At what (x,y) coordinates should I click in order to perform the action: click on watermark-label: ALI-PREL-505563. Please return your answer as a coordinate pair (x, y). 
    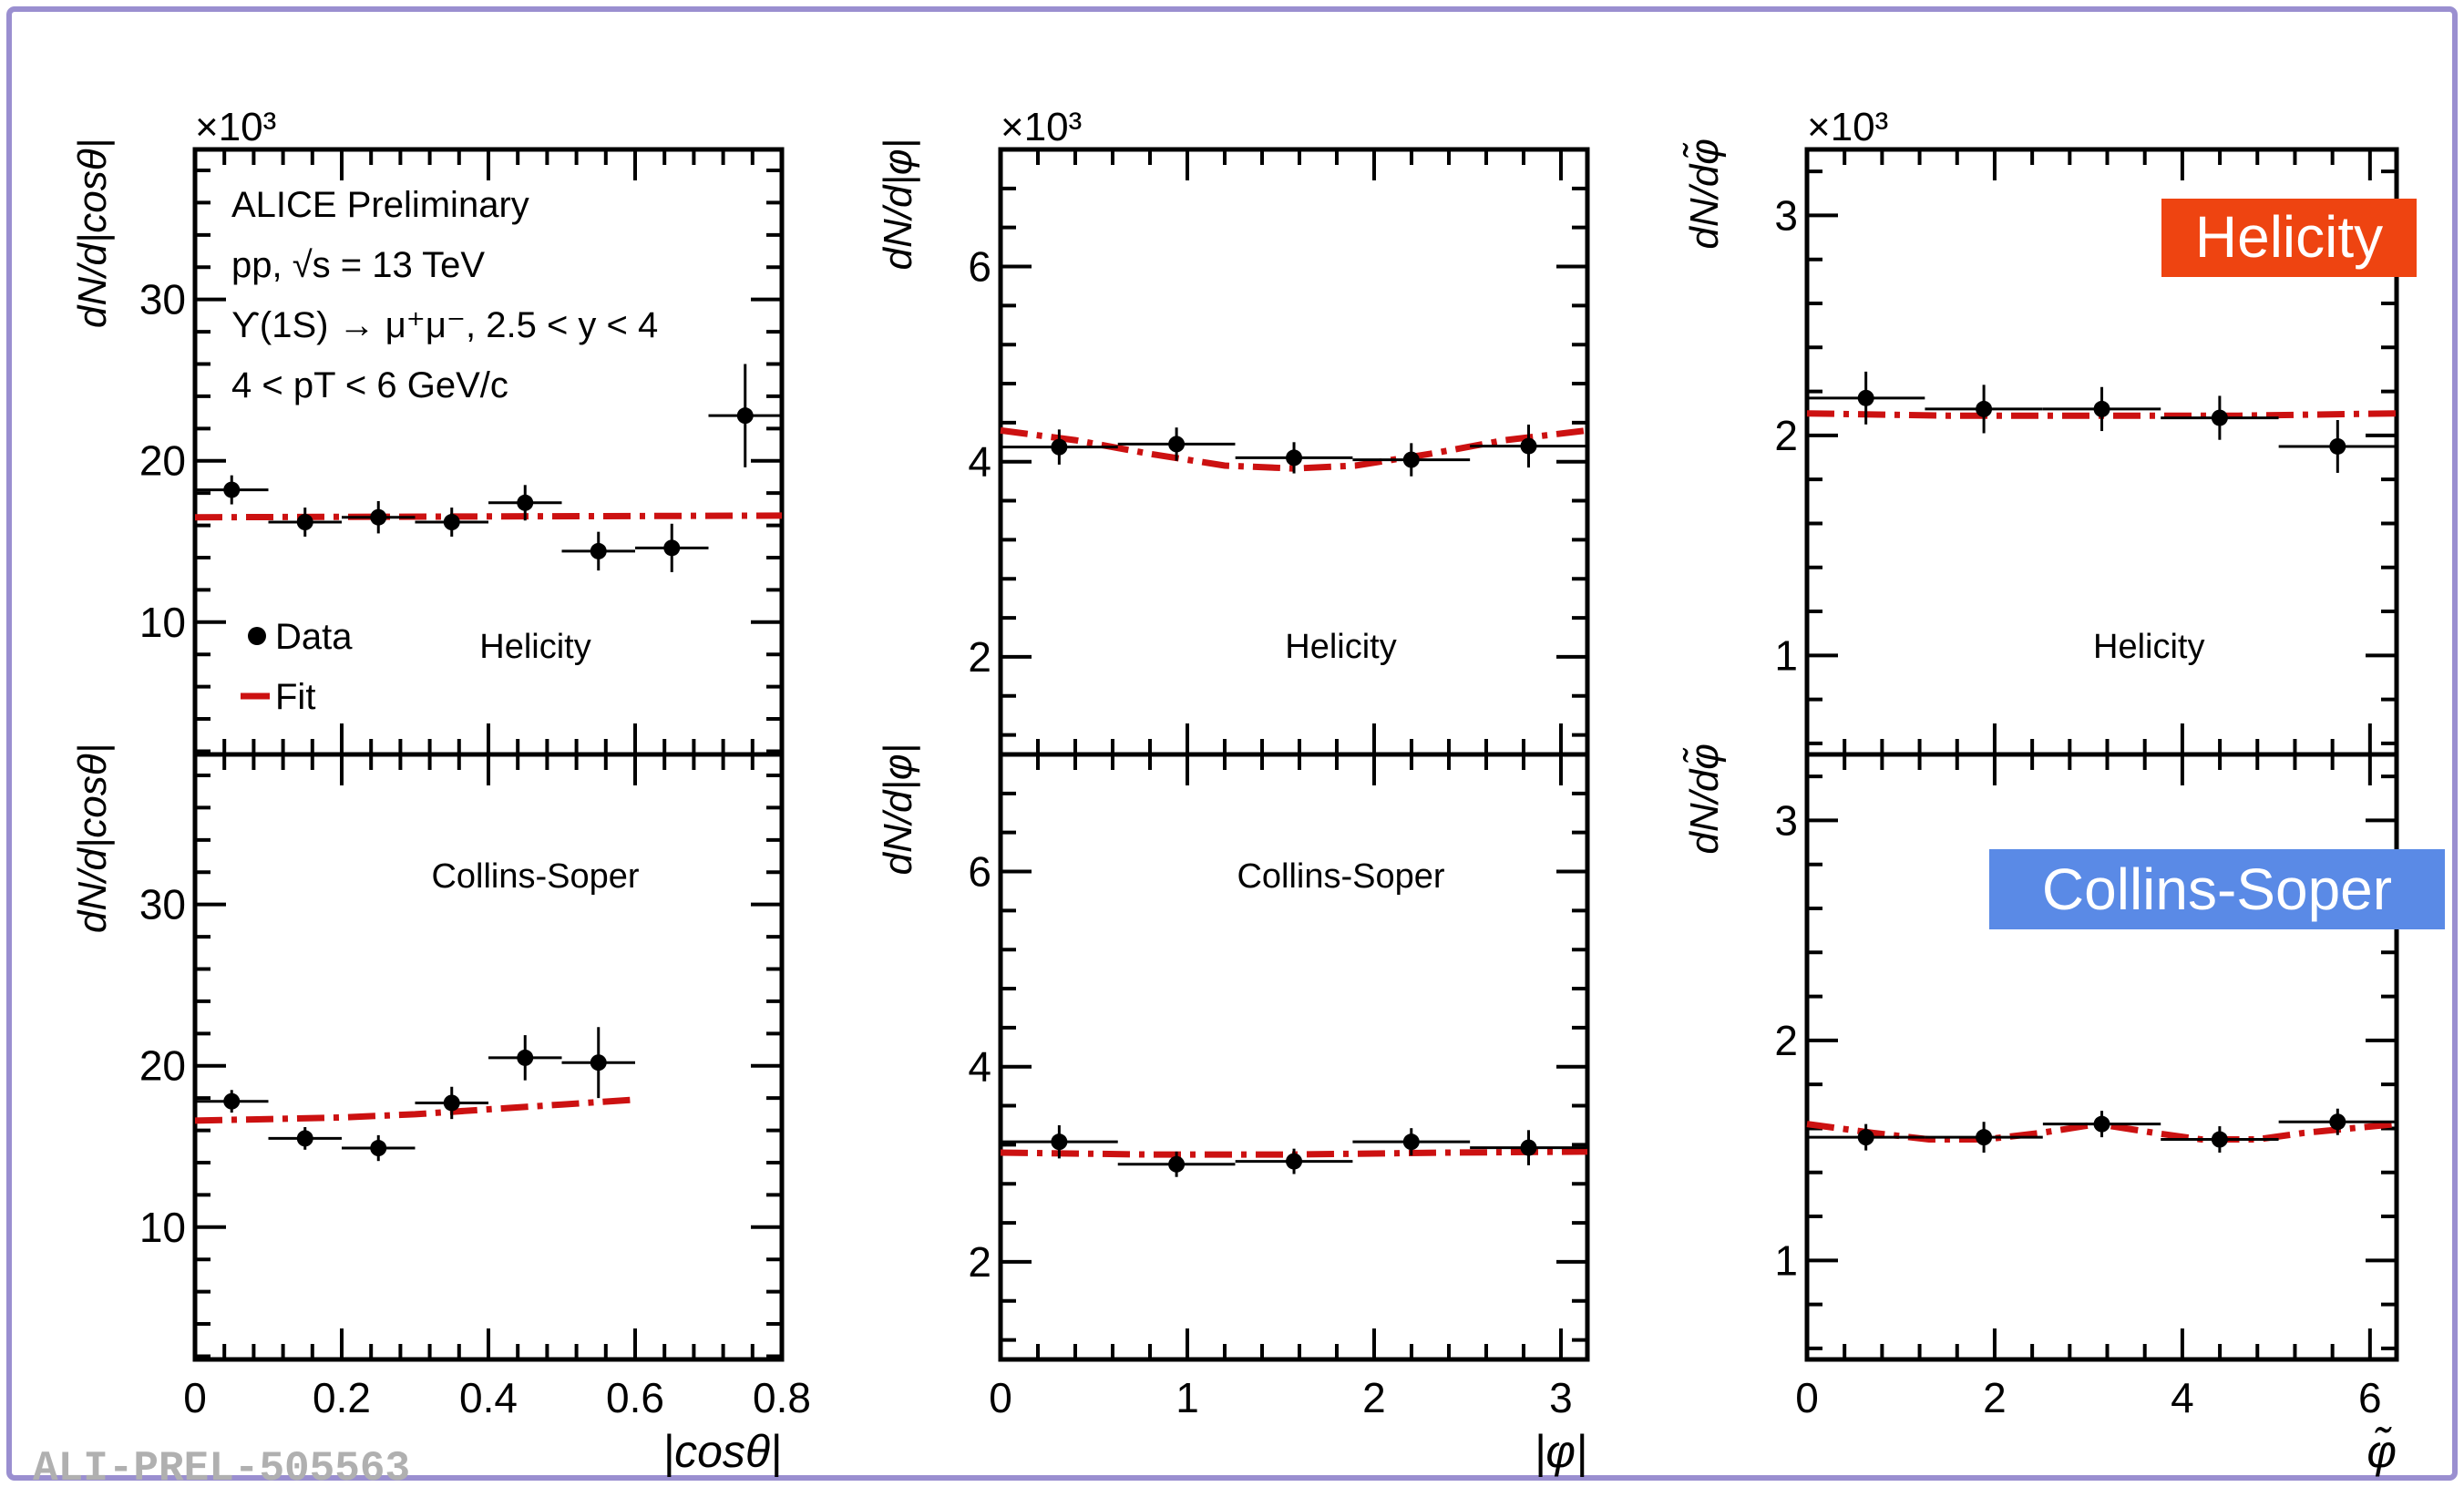
    Looking at the image, I should click on (221, 1466).